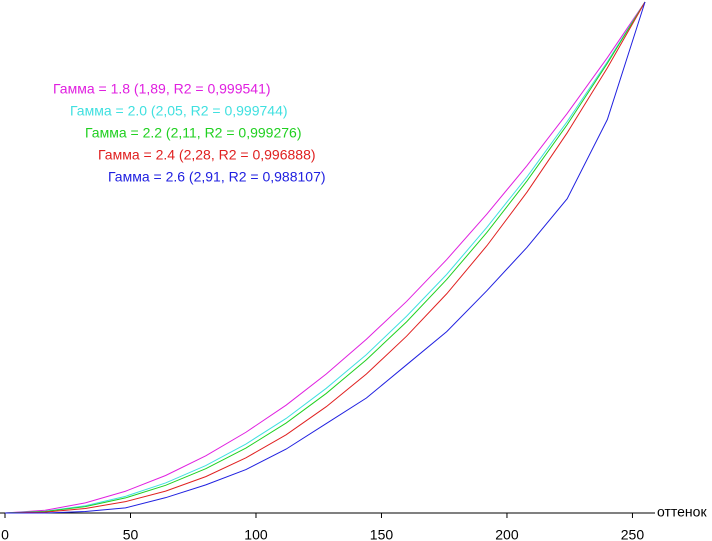  What do you see at coordinates (5, 534) in the screenshot?
I see `x-tick-label: 0` at bounding box center [5, 534].